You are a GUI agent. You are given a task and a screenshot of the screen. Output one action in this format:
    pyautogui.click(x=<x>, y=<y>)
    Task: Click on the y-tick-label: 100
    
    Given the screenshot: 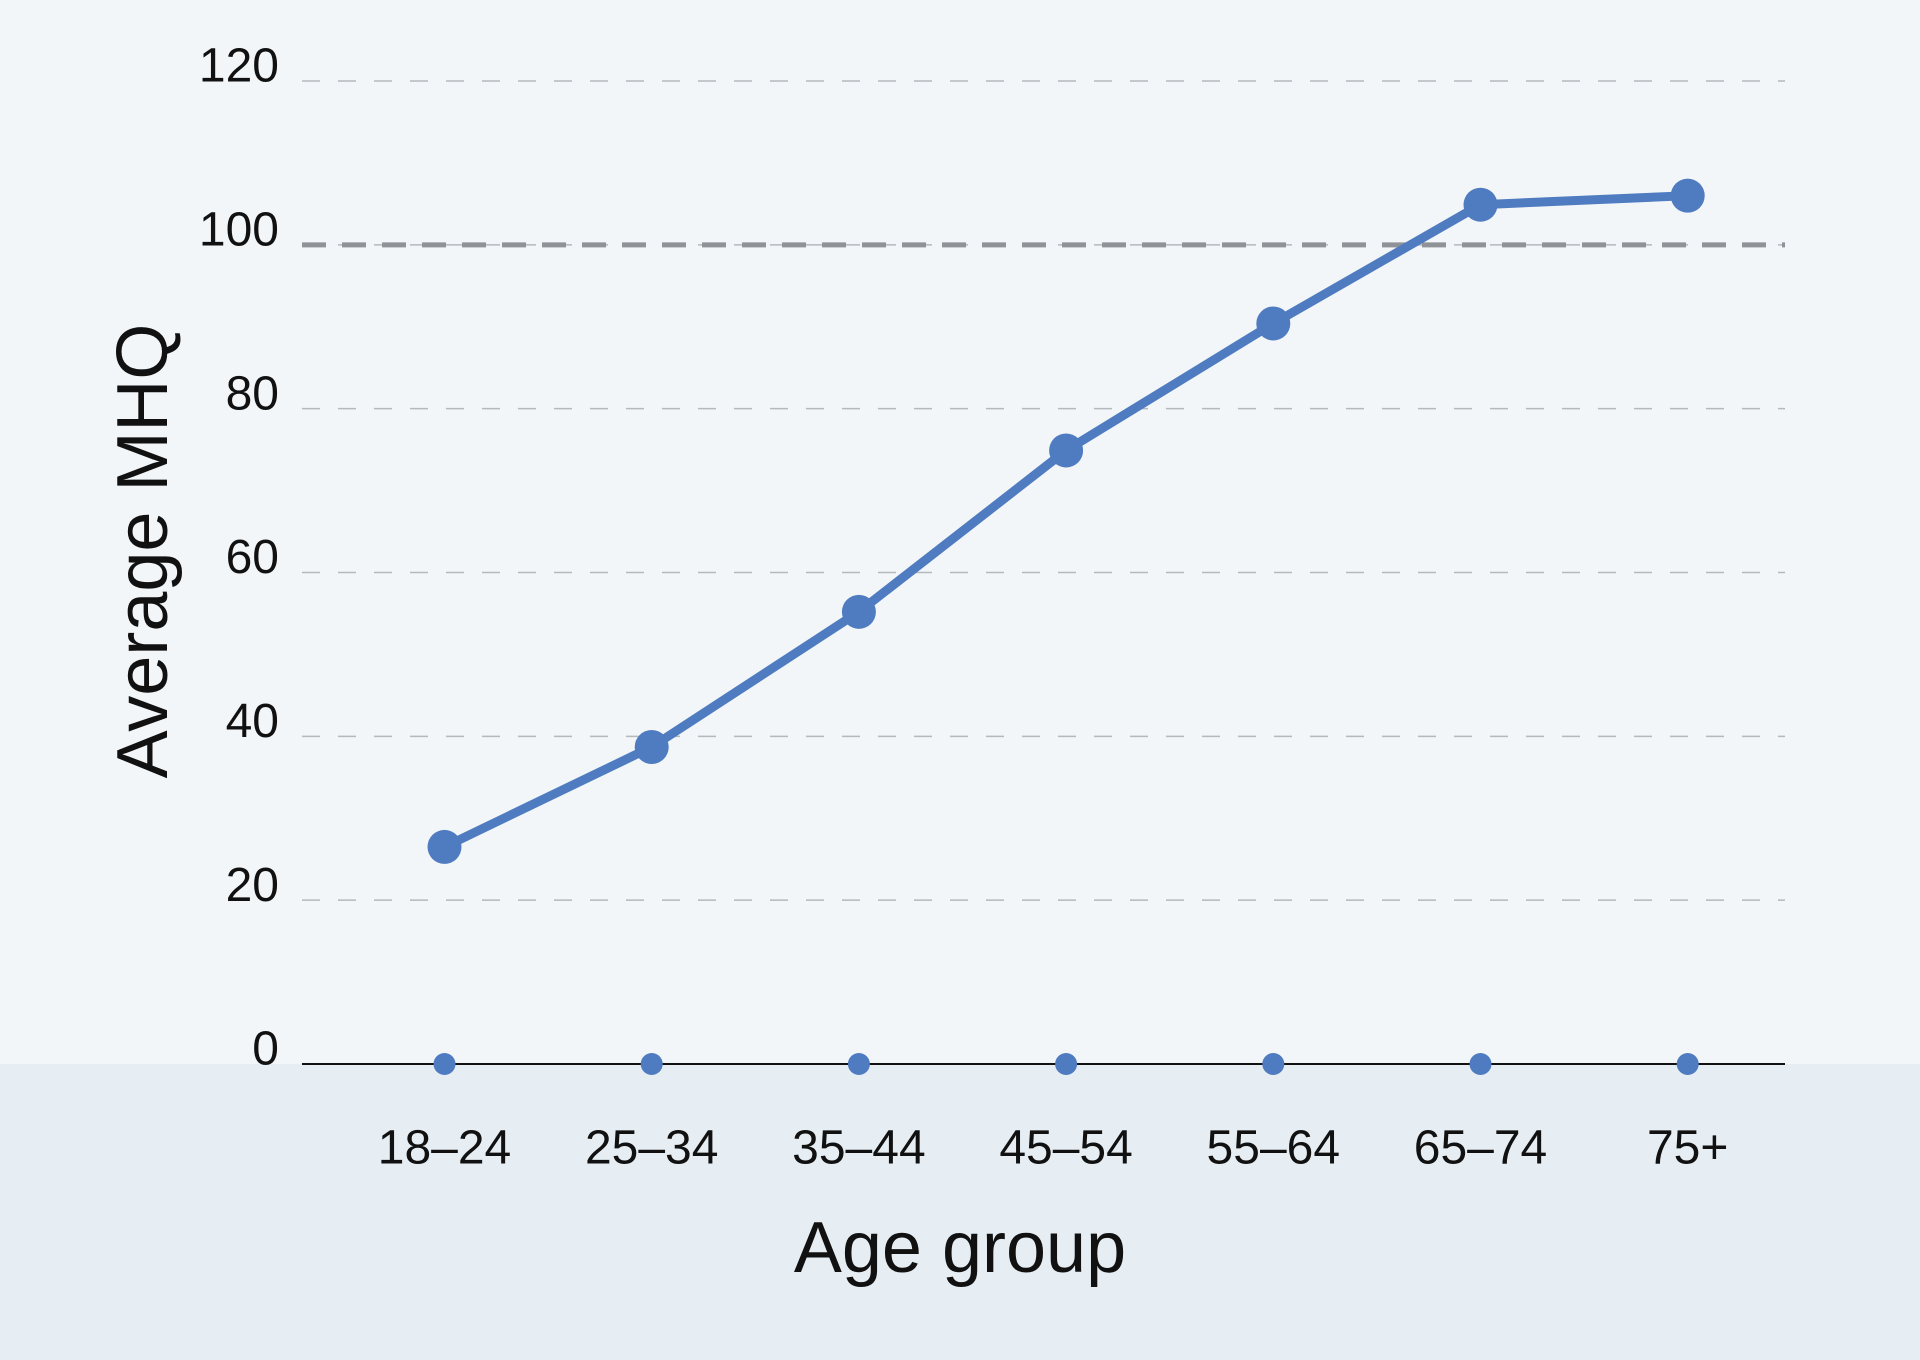 What is the action you would take?
    pyautogui.click(x=239, y=230)
    